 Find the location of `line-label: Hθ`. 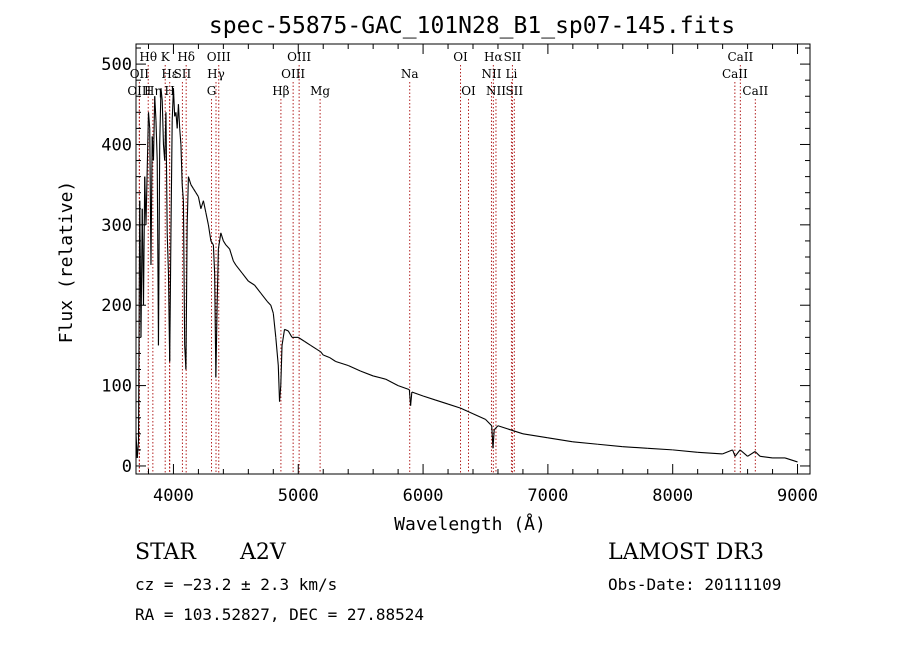

line-label: Hθ is located at coordinates (148, 57).